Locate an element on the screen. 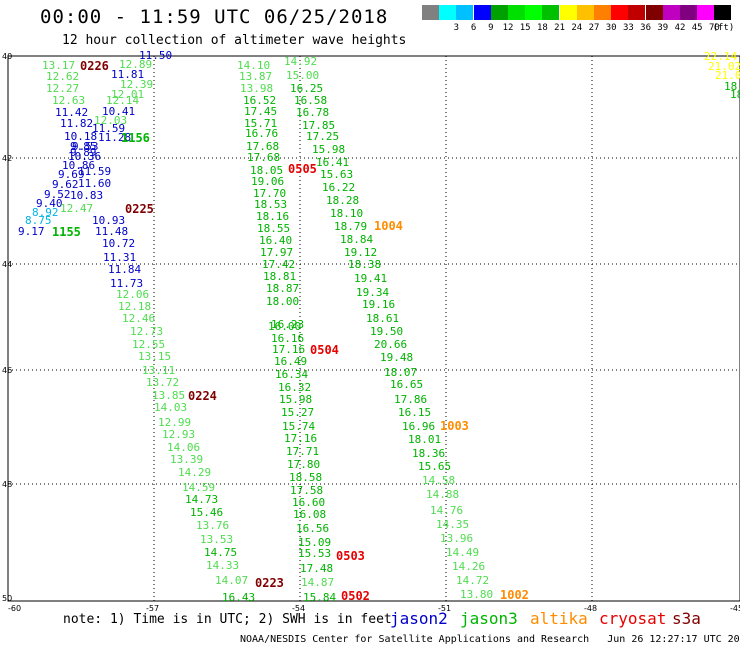  legend-label: 3 is located at coordinates (456, 28).